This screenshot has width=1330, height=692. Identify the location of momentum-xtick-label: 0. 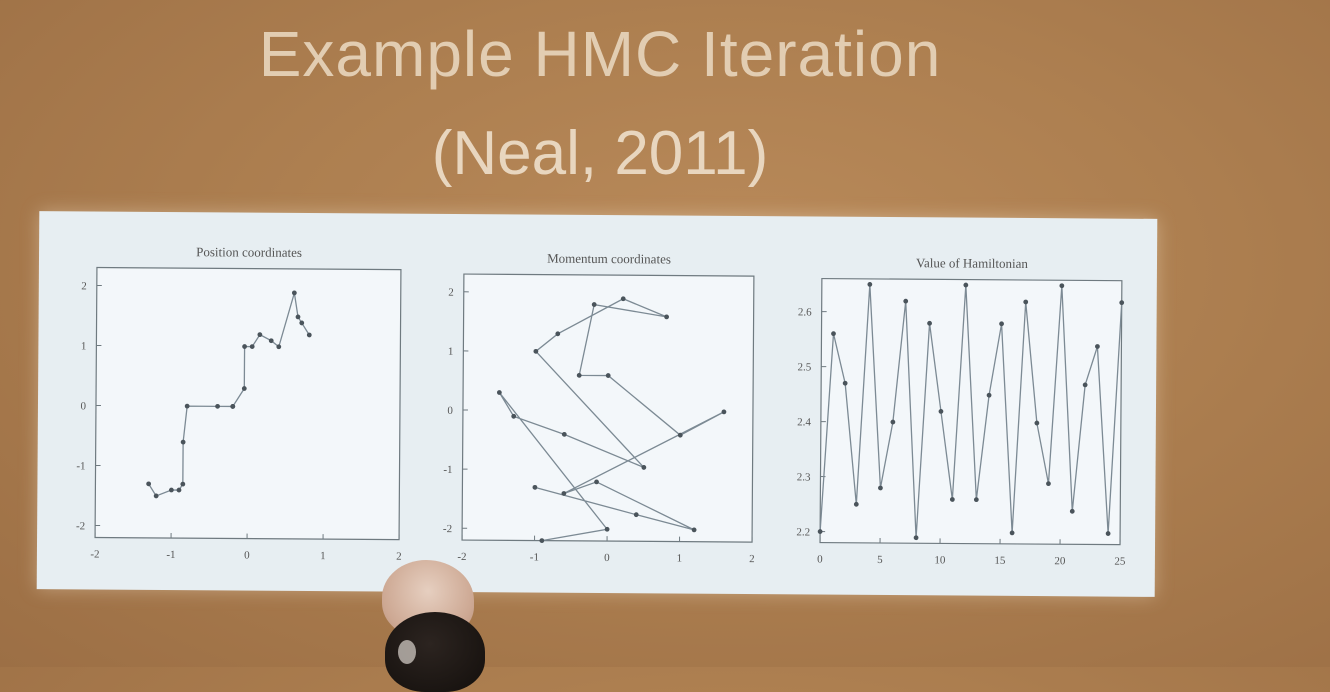
(607, 558).